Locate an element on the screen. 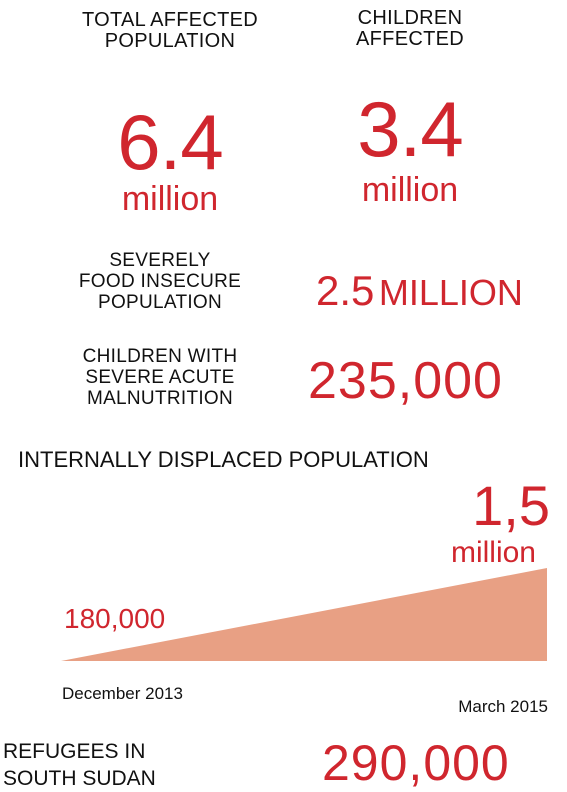  idp-area-chart is located at coordinates (304, 614).